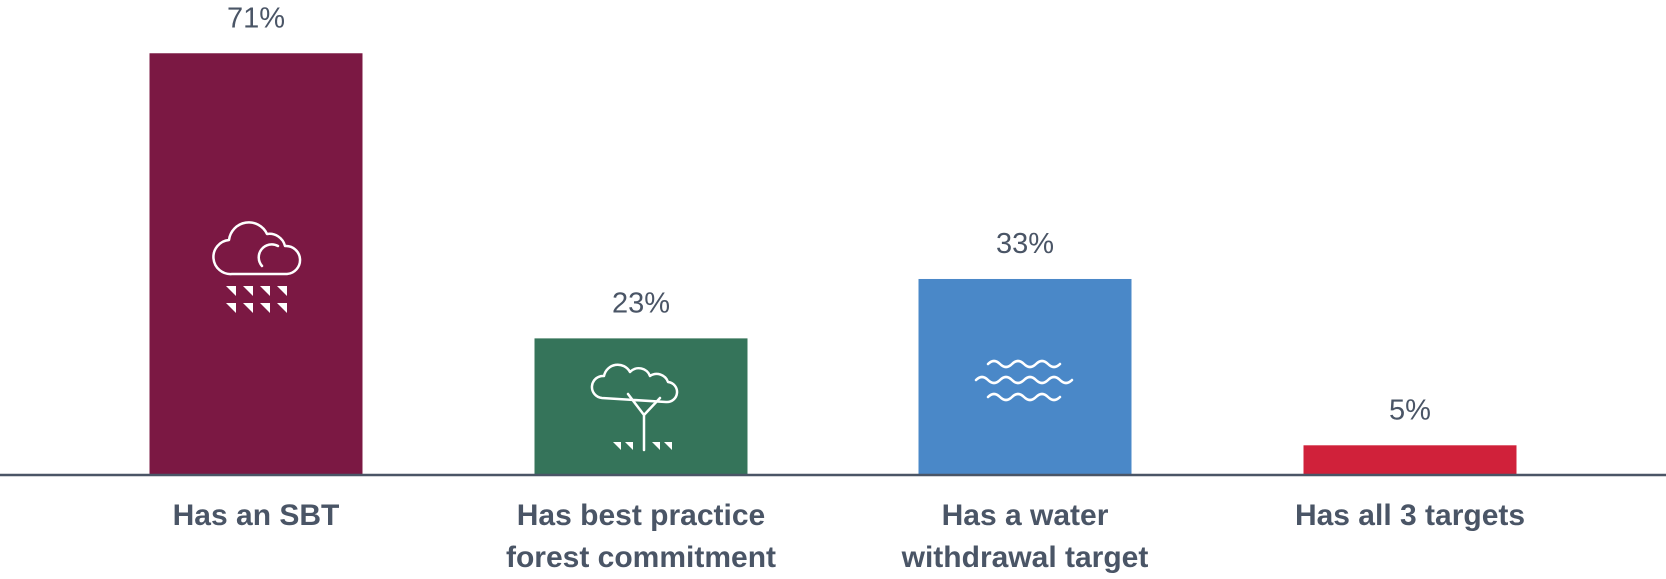  What do you see at coordinates (1025, 244) in the screenshot?
I see `value-label: 33%` at bounding box center [1025, 244].